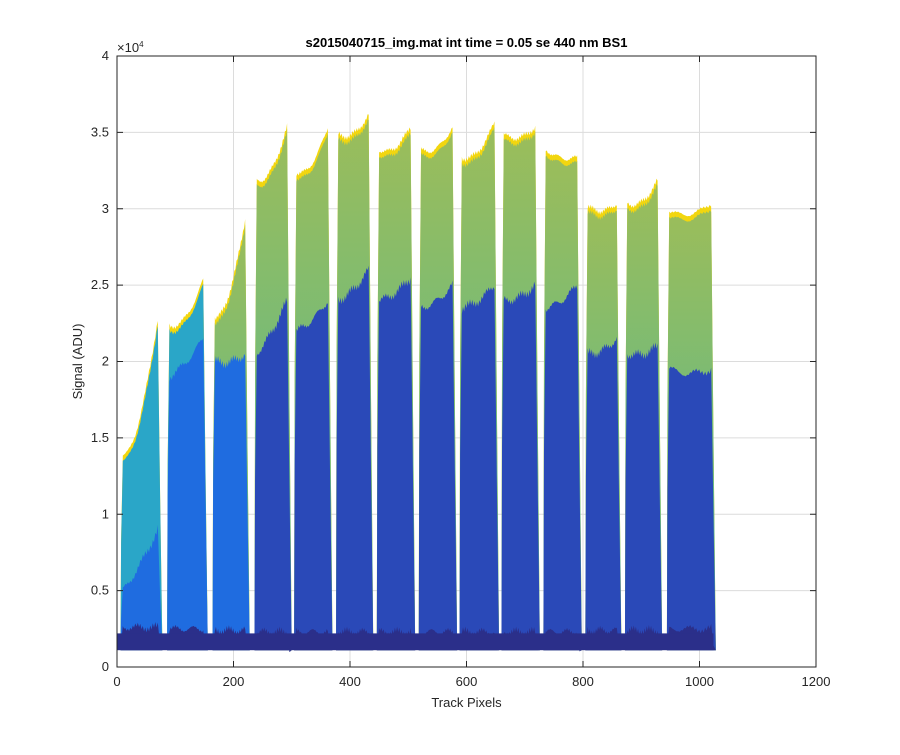 The image size is (900, 755). I want to click on y-tick-label: 0, so click(105, 666).